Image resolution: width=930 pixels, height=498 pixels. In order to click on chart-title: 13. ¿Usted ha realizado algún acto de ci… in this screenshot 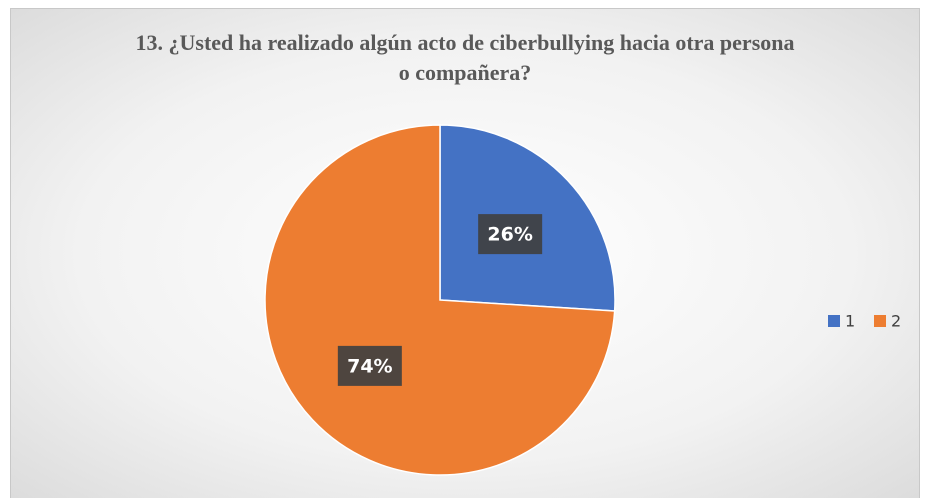, I will do `click(465, 57)`.